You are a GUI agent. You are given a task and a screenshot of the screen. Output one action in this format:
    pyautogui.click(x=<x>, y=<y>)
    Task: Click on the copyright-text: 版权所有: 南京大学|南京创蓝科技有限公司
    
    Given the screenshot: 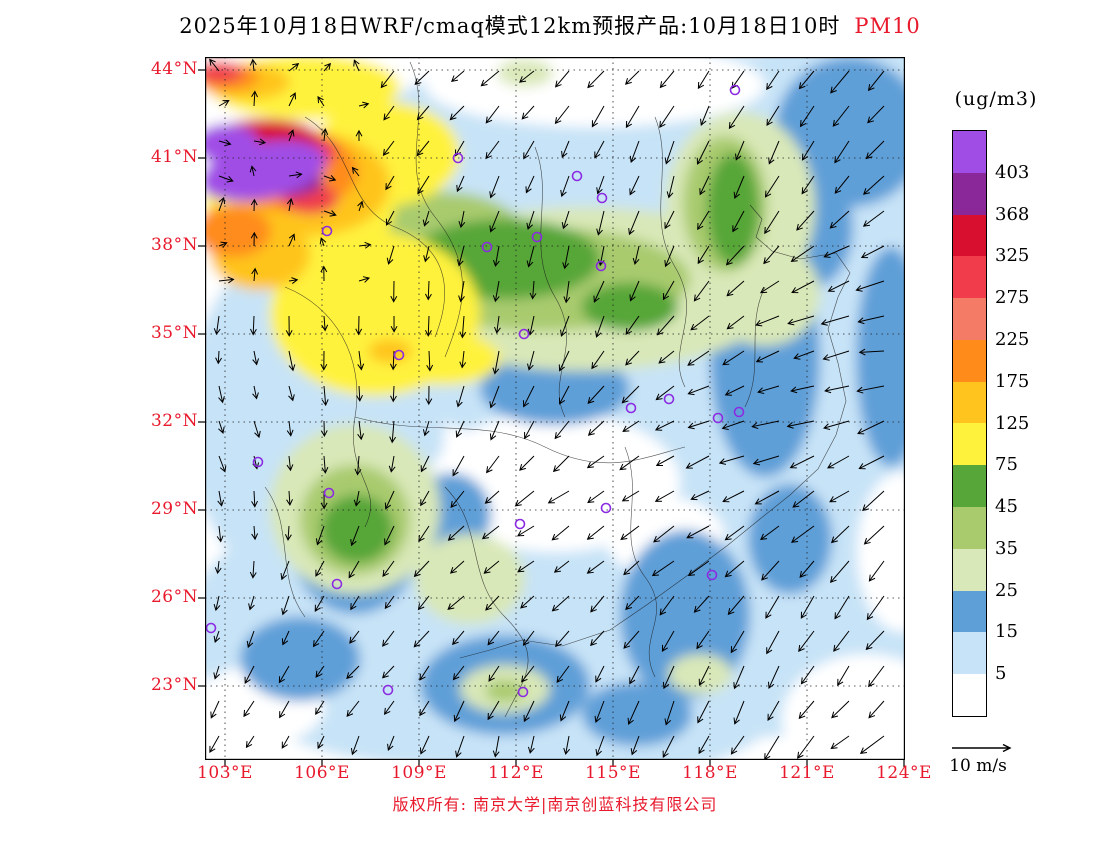 What is the action you would take?
    pyautogui.click(x=555, y=804)
    